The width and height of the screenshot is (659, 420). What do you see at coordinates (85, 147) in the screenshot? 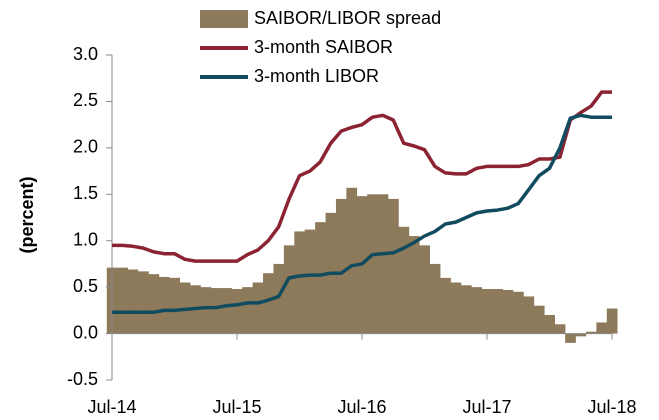
I see `y-tick-label: 2.0` at bounding box center [85, 147].